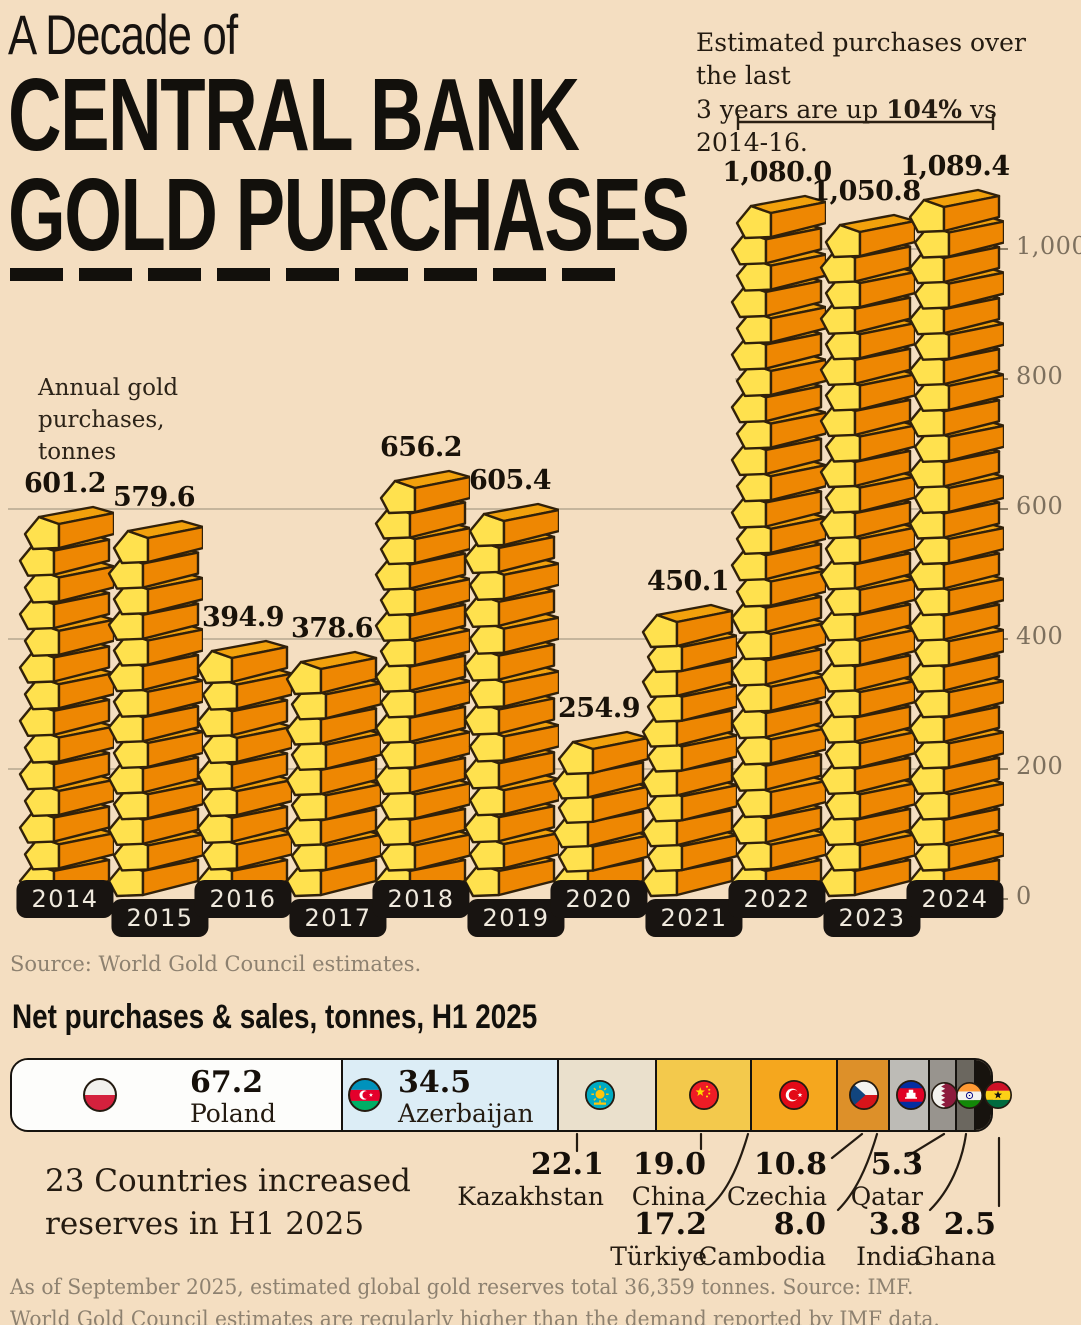  I want to click on country-label-china: 19.0 China, so click(668, 1179).